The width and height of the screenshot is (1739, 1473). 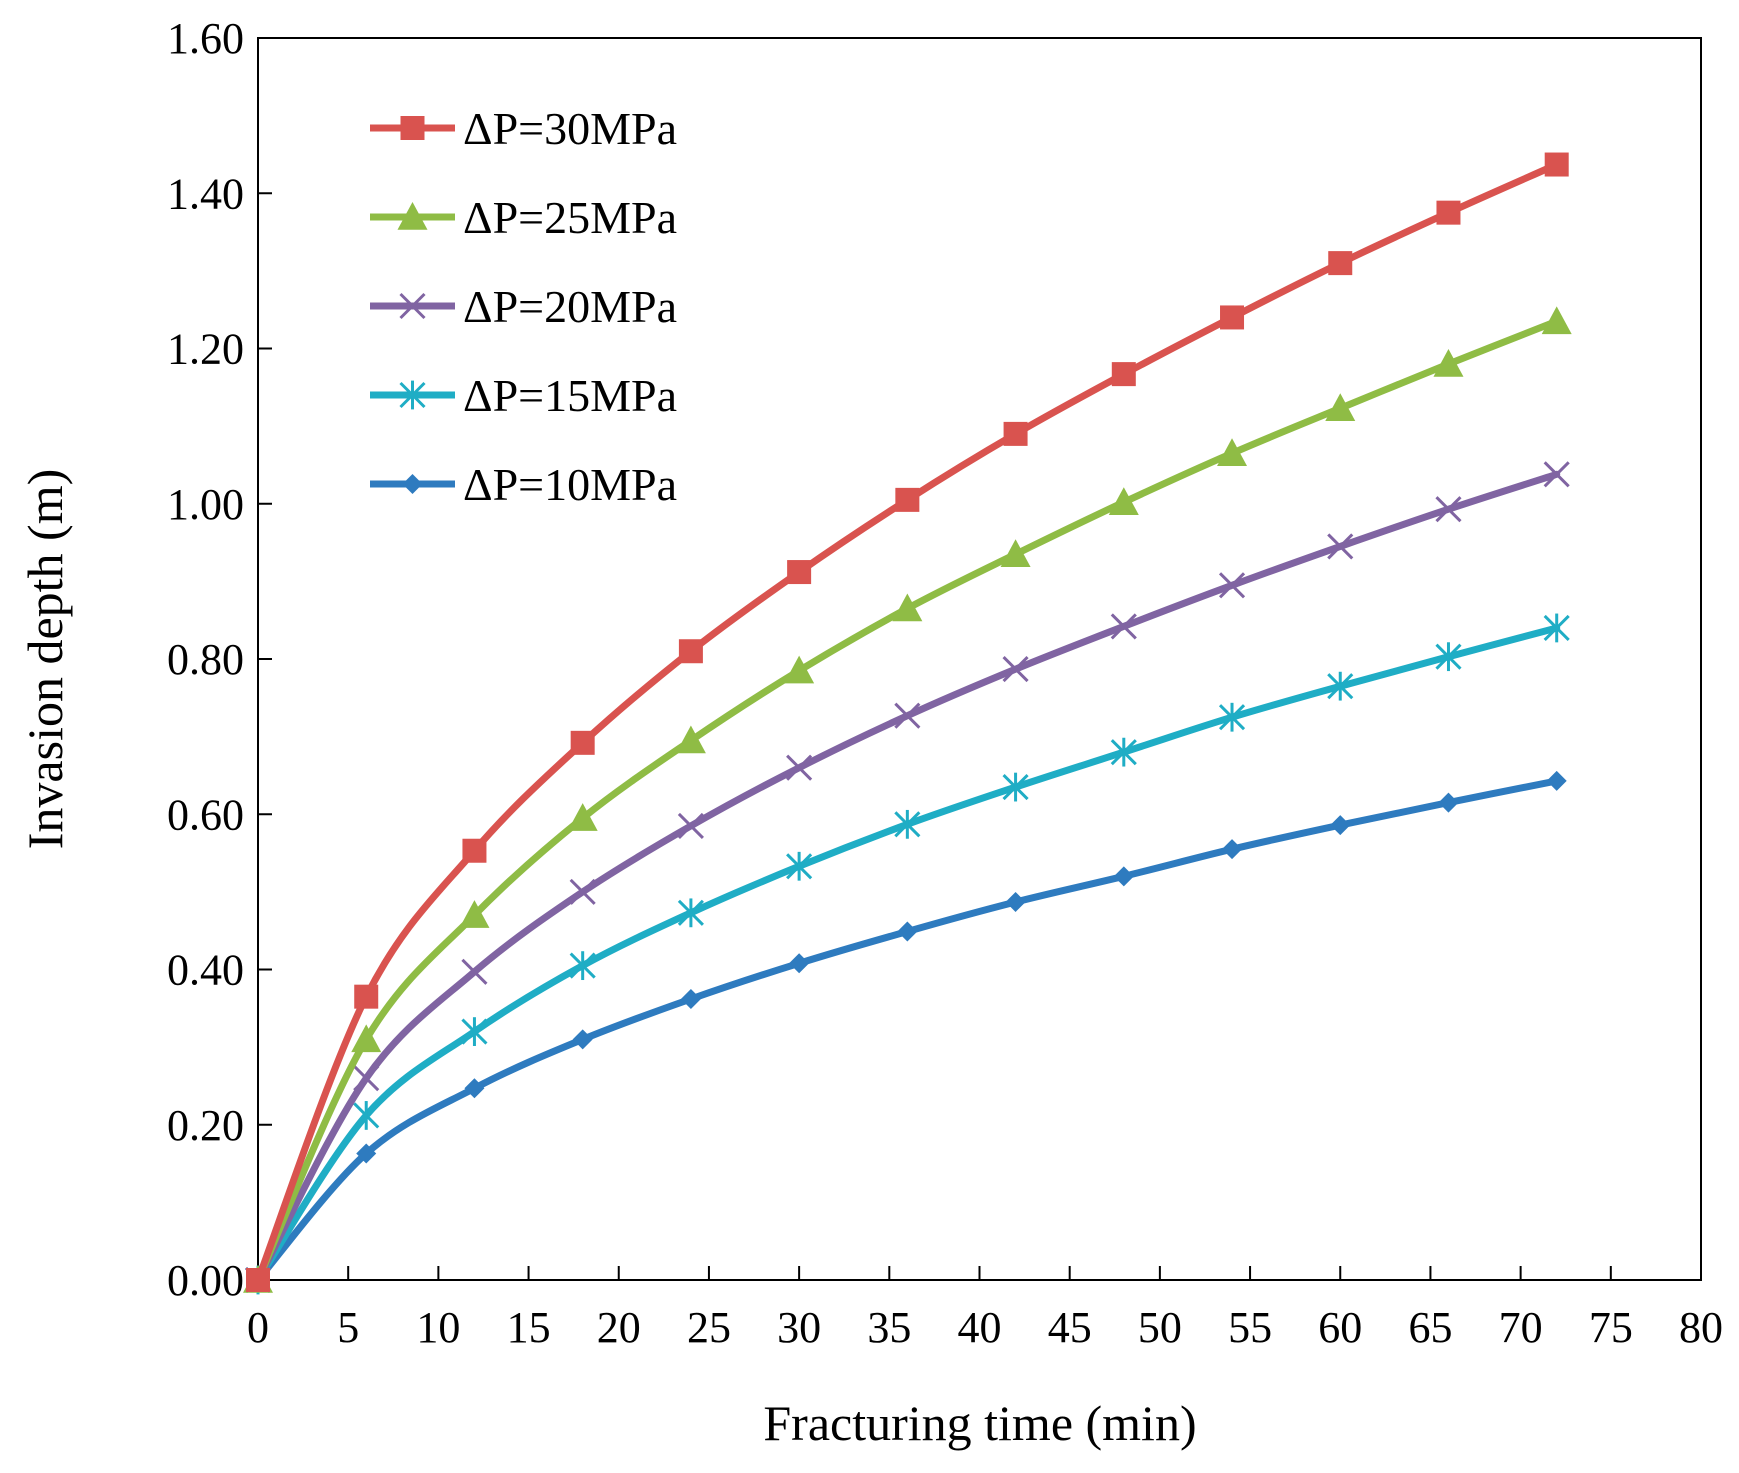 I want to click on x-axis: 0 5 10 15 20 25 30 35 40 45 50 55 60 65 70 75 80, so click(x=985, y=1309).